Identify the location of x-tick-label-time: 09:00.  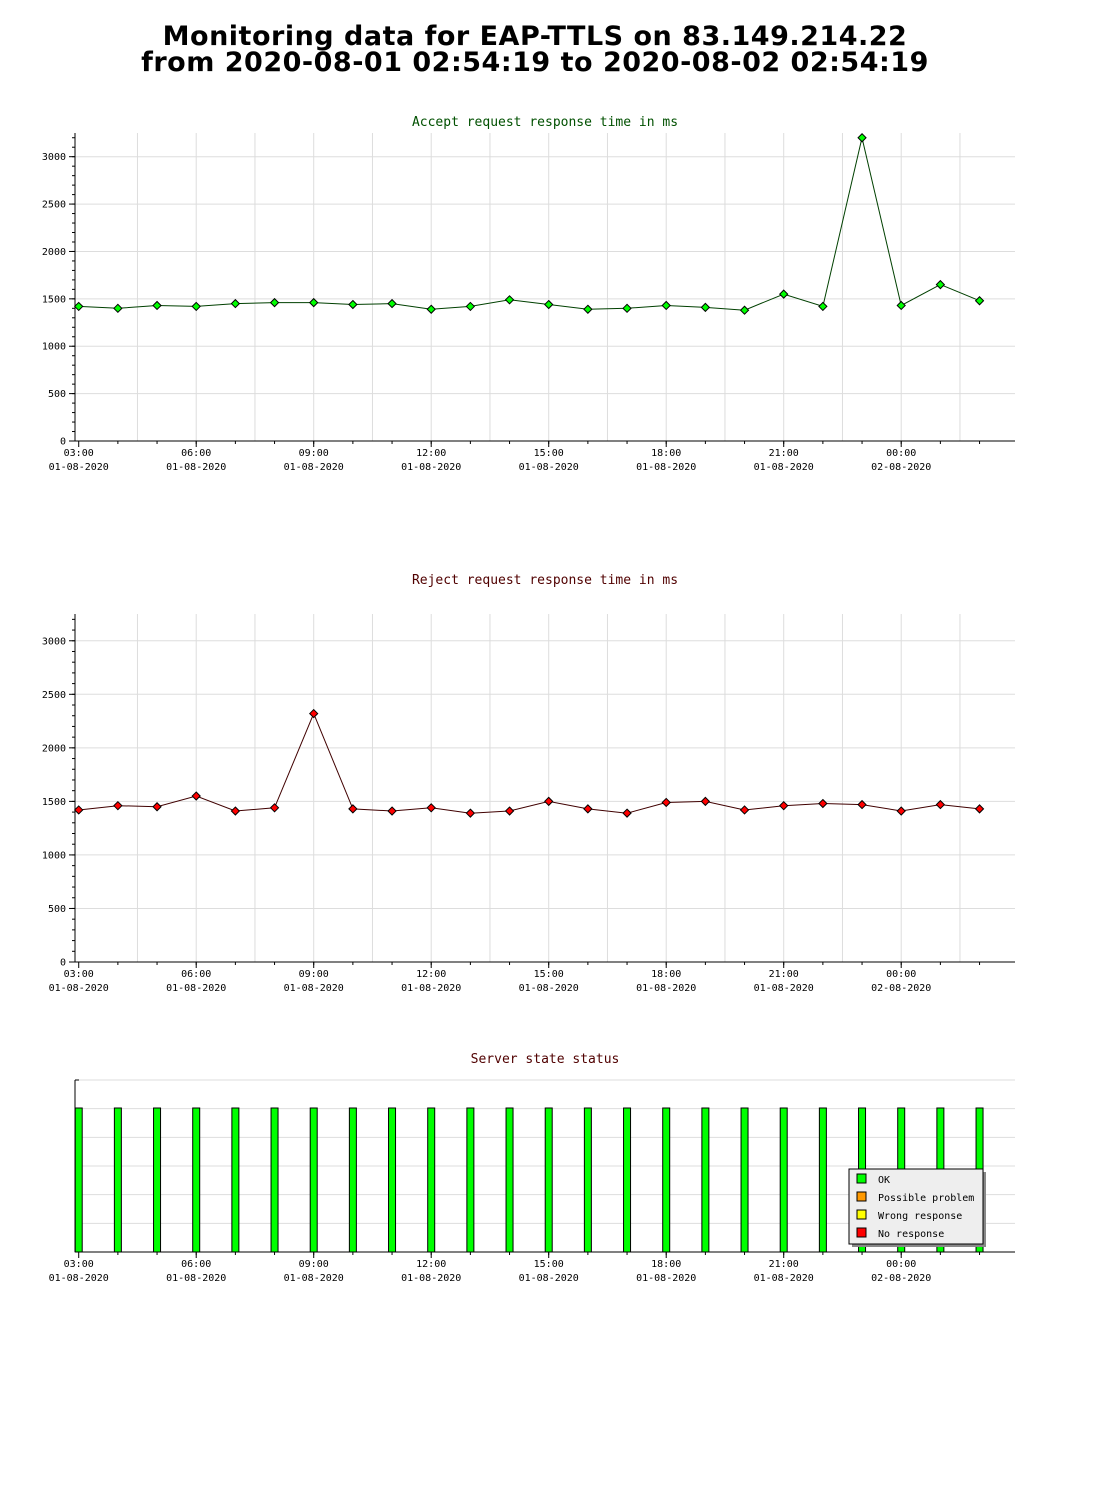
(314, 1264).